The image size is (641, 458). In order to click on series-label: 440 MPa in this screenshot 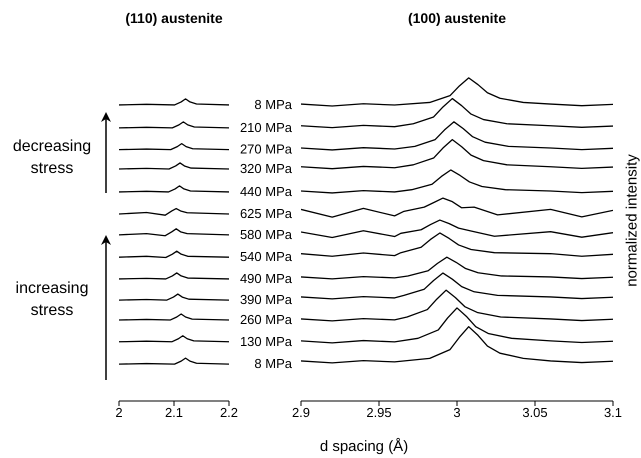, I will do `click(266, 191)`.